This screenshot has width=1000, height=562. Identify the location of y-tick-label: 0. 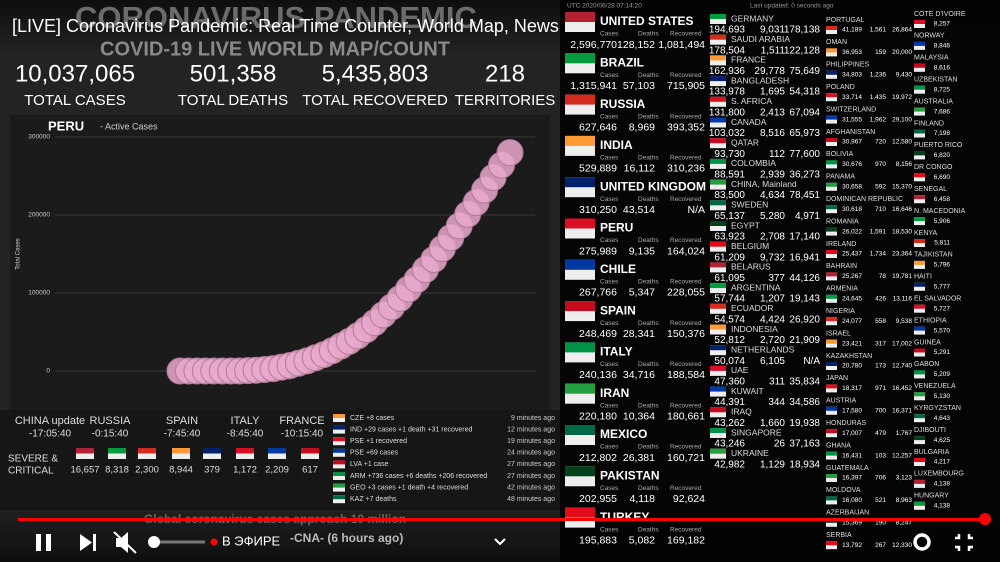
(48, 371).